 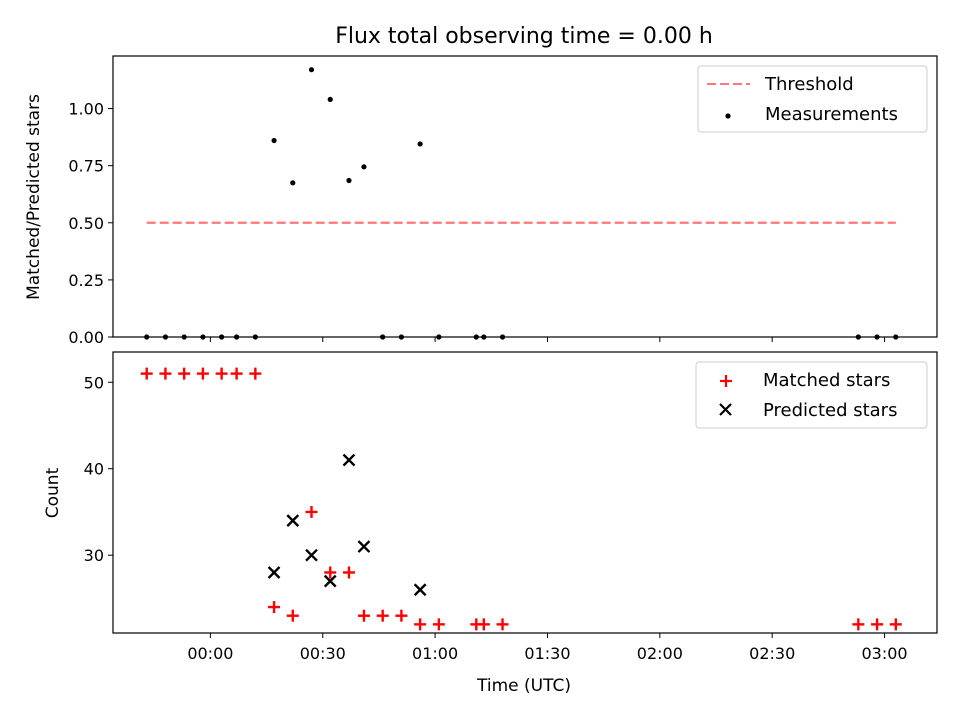 What do you see at coordinates (524, 36) in the screenshot?
I see `chart-title: Flux total observing time = 0.00 h` at bounding box center [524, 36].